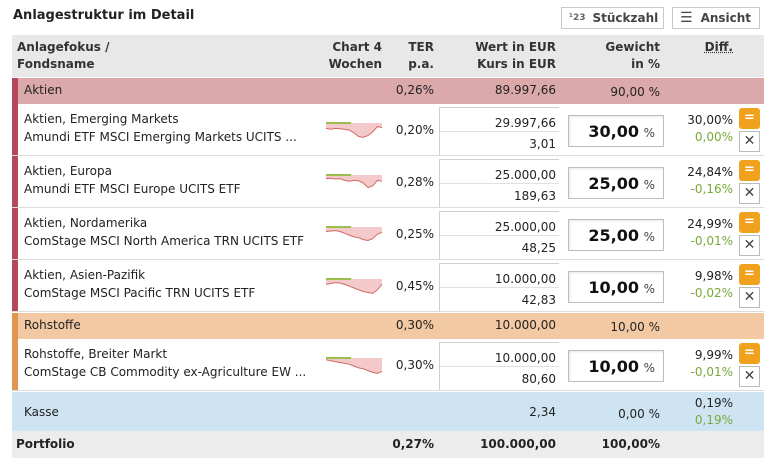  Describe the element at coordinates (710, 120) in the screenshot. I see `diff-value: 30,00%` at that location.